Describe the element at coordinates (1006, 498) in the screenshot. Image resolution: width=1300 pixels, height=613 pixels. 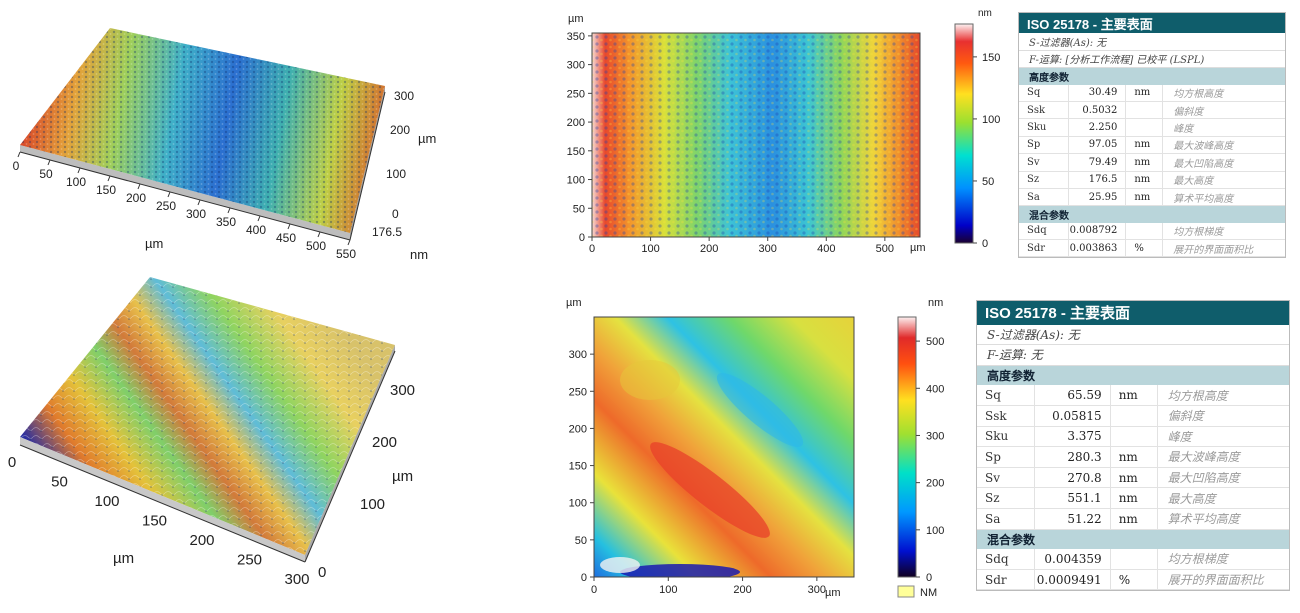
I see `param-name: Sz` at that location.